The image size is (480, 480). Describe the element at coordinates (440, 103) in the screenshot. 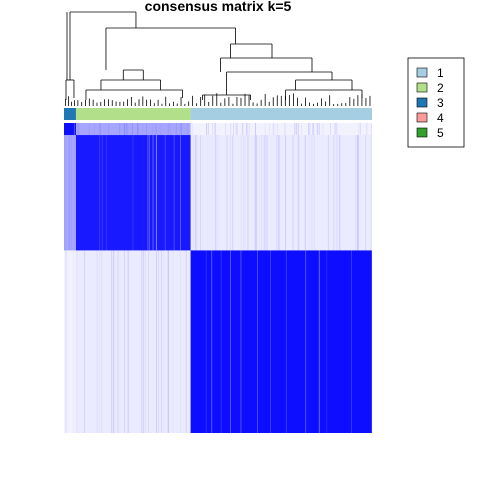

I see `legend-label-3: 3` at that location.